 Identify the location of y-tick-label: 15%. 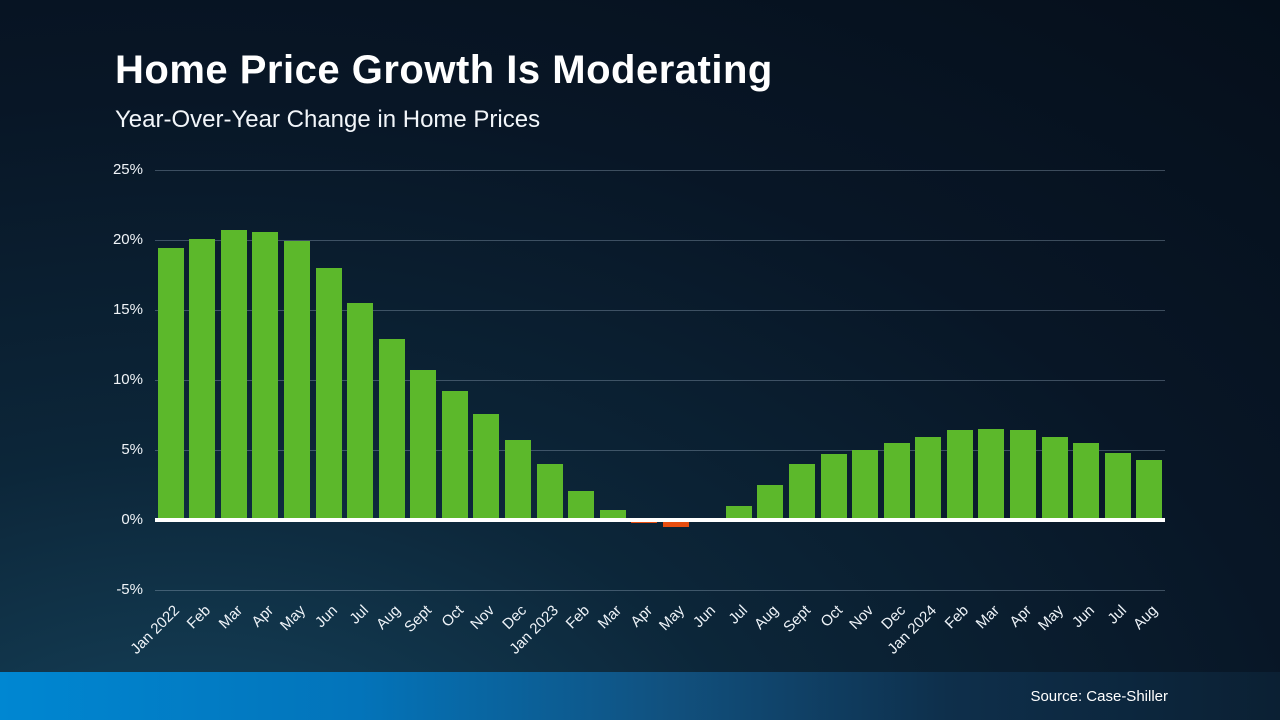
(127, 309).